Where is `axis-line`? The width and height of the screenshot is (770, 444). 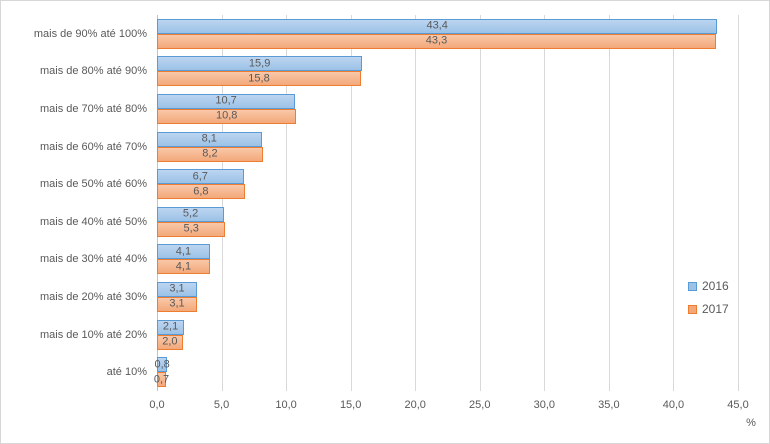
axis-line is located at coordinates (157, 203).